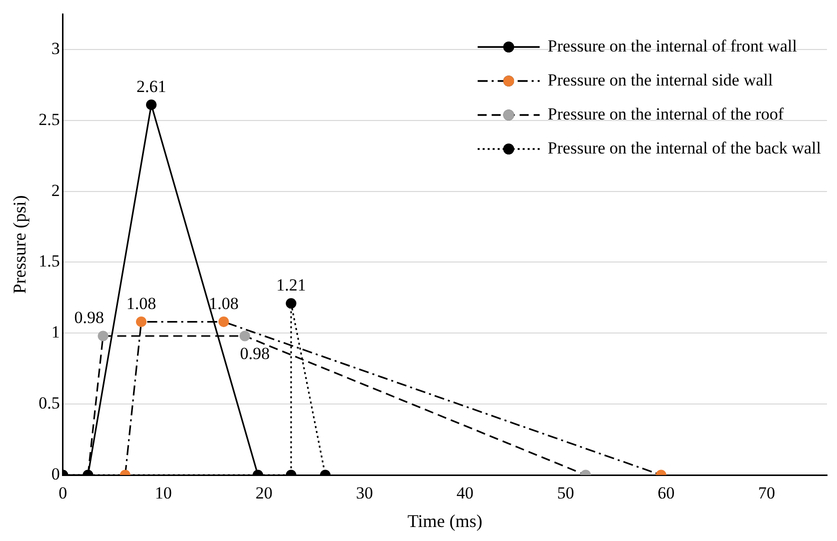 The height and width of the screenshot is (541, 837). What do you see at coordinates (55, 190) in the screenshot?
I see `y-tick-label: 2` at bounding box center [55, 190].